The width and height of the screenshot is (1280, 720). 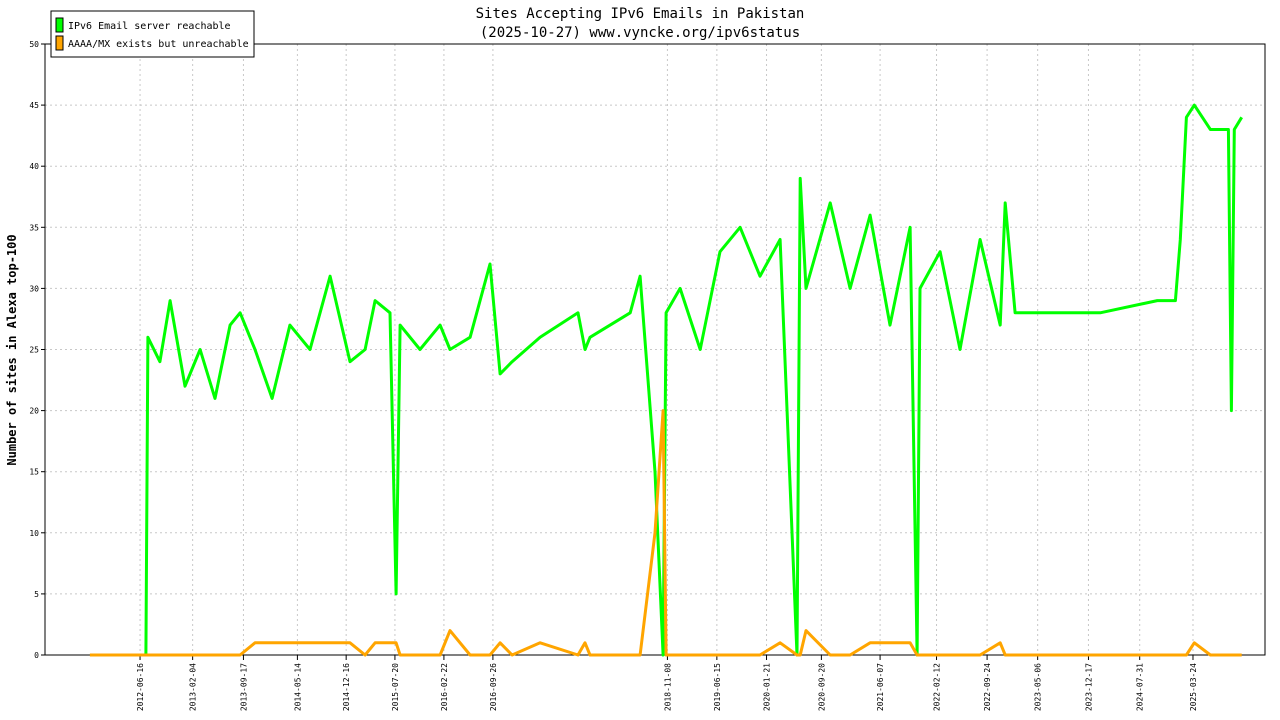 What do you see at coordinates (493, 687) in the screenshot?
I see `x-tick-label: 2016-09-26` at bounding box center [493, 687].